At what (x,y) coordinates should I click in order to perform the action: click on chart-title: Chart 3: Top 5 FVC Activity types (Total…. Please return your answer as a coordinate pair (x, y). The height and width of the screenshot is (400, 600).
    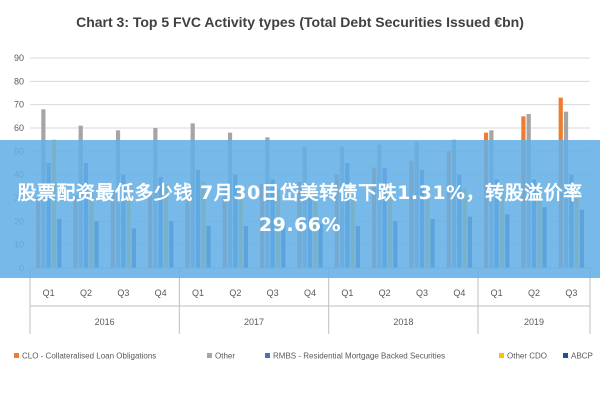
    Looking at the image, I should click on (300, 22).